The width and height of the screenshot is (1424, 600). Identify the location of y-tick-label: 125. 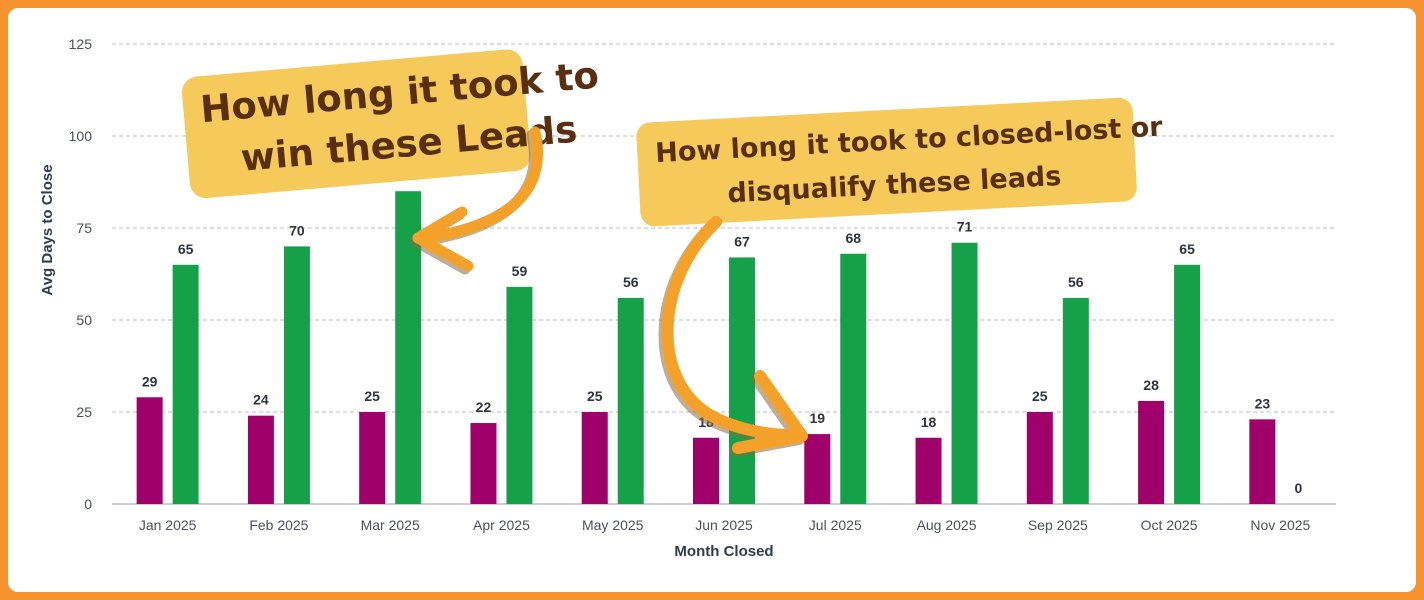
(81, 44).